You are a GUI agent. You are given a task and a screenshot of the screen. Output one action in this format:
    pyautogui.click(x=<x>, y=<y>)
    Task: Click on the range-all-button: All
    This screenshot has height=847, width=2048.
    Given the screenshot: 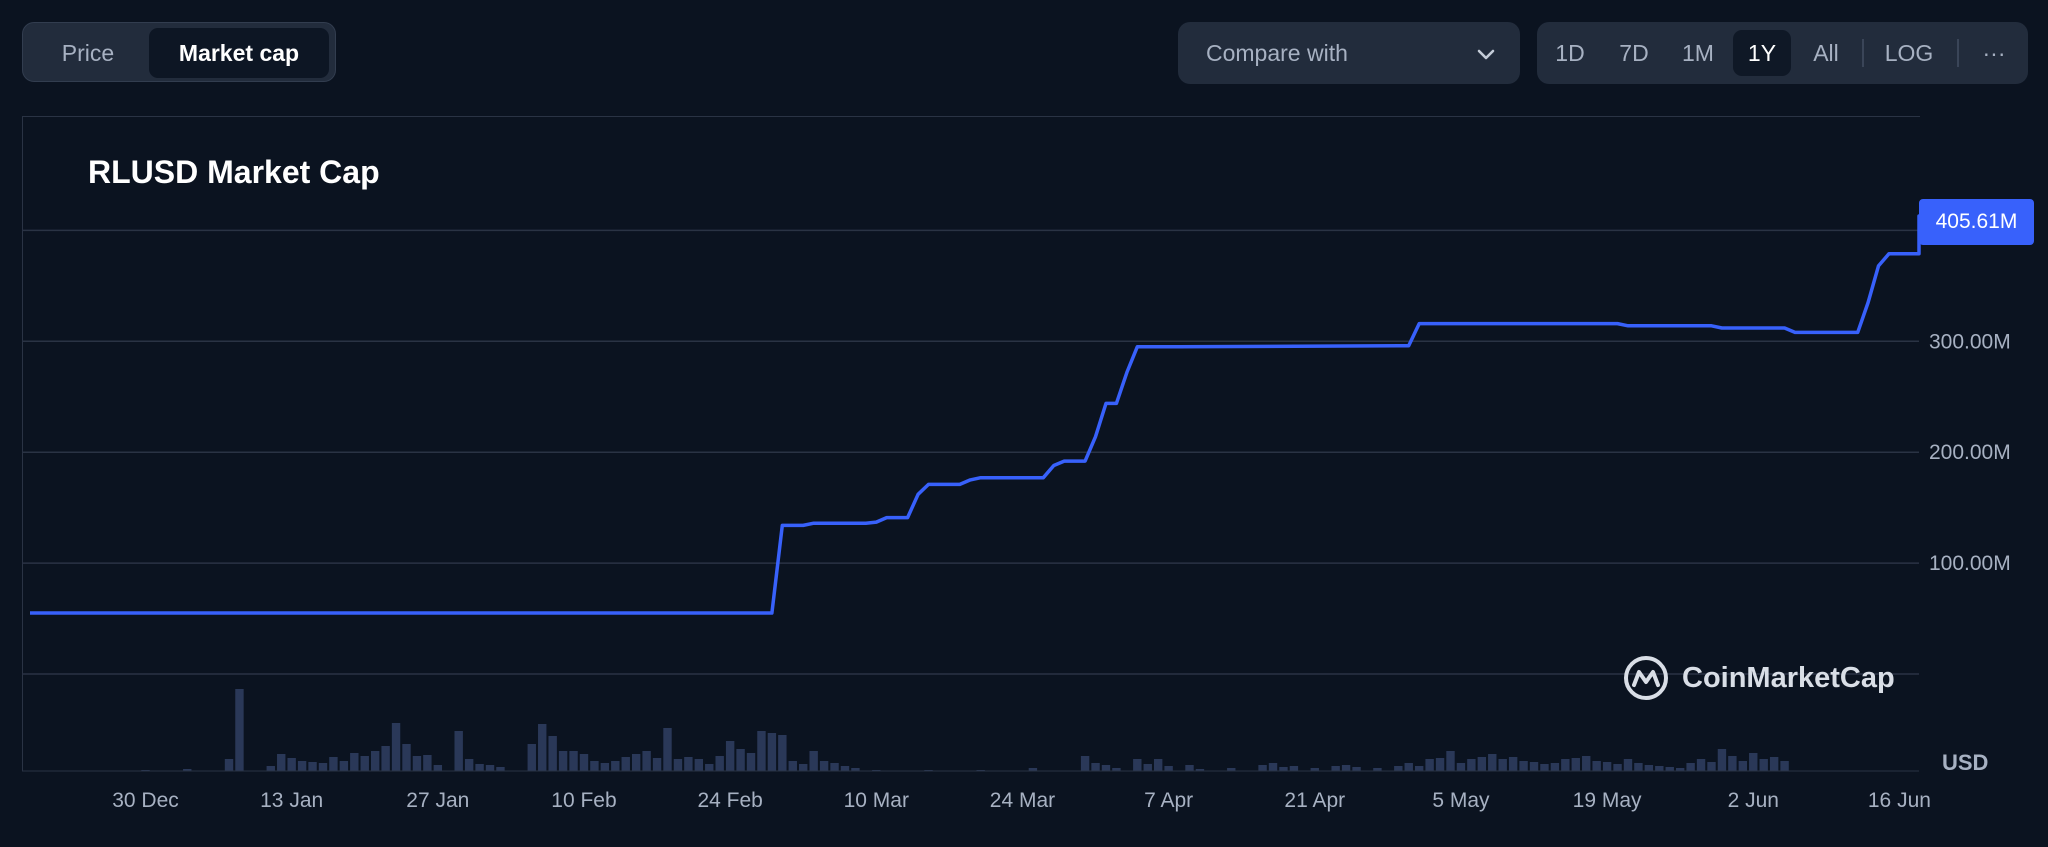 What is the action you would take?
    pyautogui.click(x=1826, y=53)
    